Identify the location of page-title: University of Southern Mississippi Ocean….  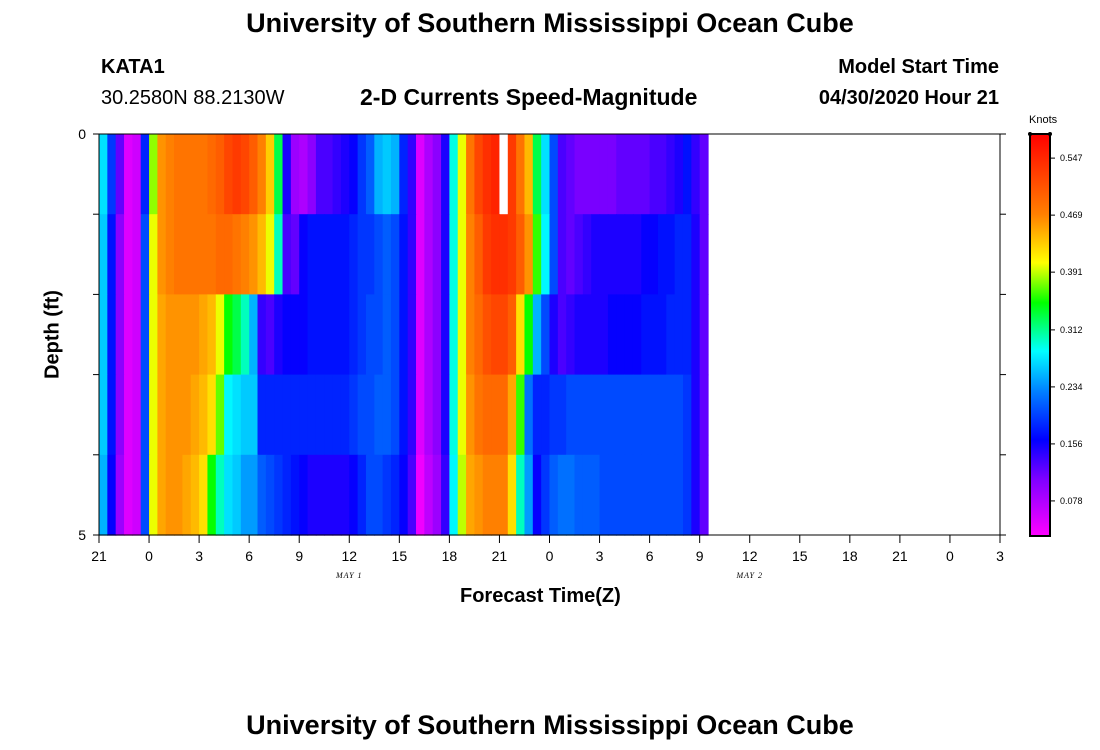
(550, 23).